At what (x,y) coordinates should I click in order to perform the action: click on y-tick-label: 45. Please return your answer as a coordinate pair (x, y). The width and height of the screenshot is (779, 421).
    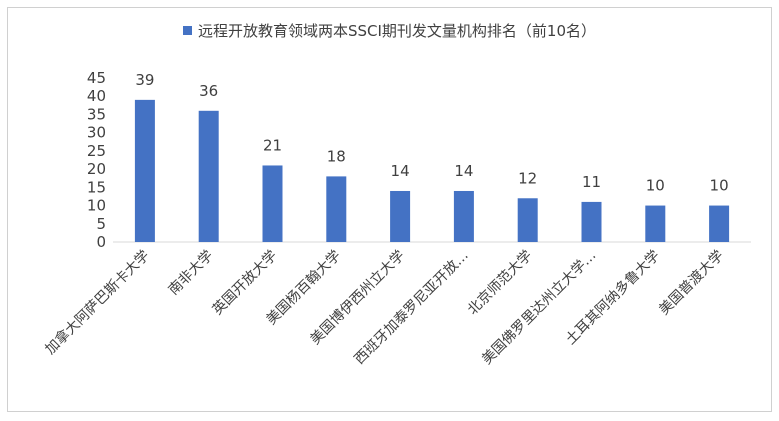
    Looking at the image, I should click on (96, 78).